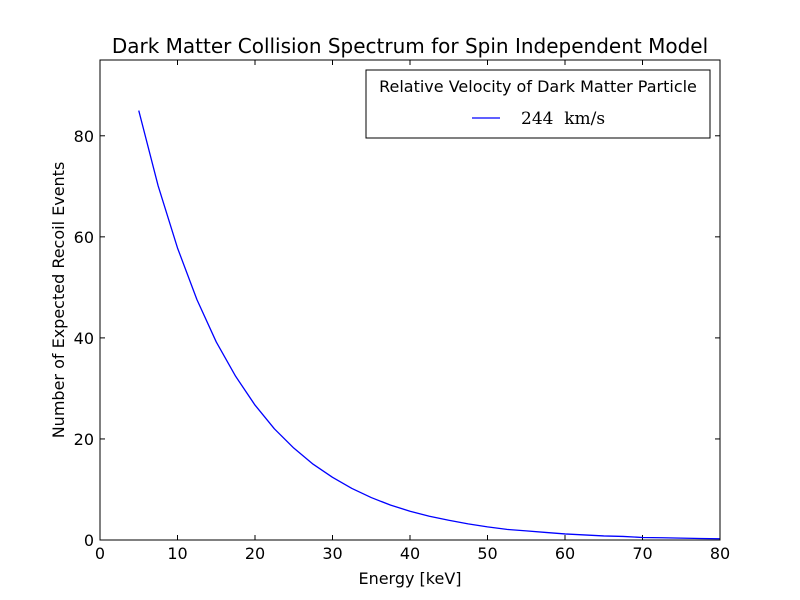  I want to click on legend-label: 244 km/s, so click(563, 119).